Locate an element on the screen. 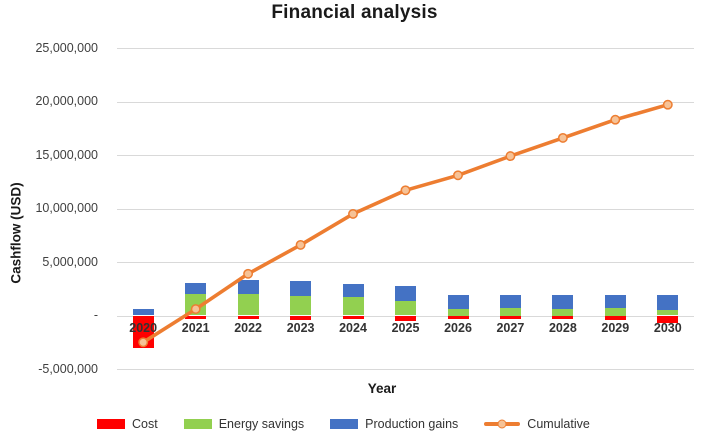  bar-production-gains-2027 is located at coordinates (510, 301).